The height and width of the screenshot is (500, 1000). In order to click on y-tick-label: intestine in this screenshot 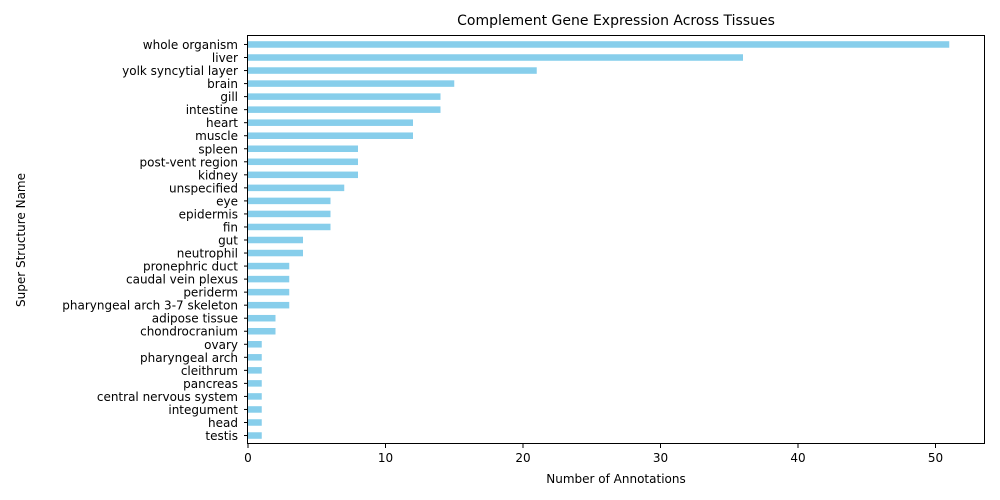, I will do `click(212, 110)`.